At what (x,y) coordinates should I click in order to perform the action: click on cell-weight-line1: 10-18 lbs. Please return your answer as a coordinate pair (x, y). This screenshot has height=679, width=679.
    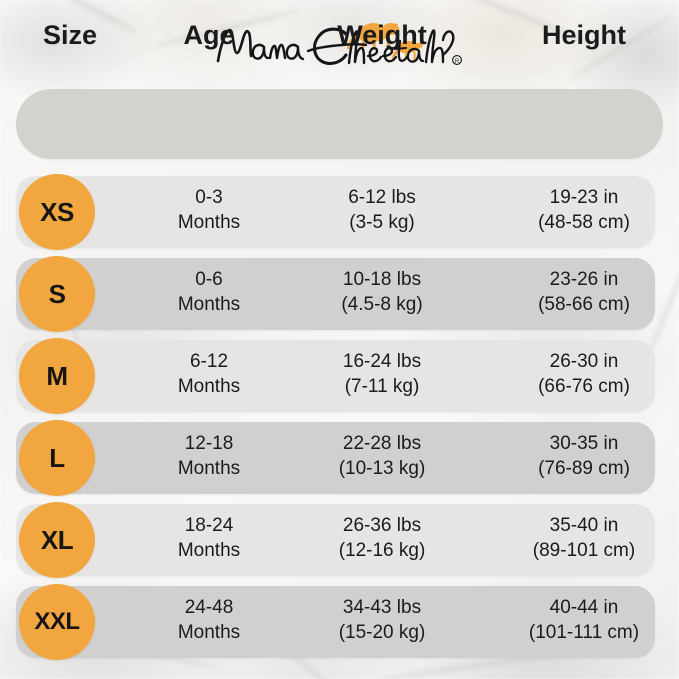
    Looking at the image, I should click on (382, 279).